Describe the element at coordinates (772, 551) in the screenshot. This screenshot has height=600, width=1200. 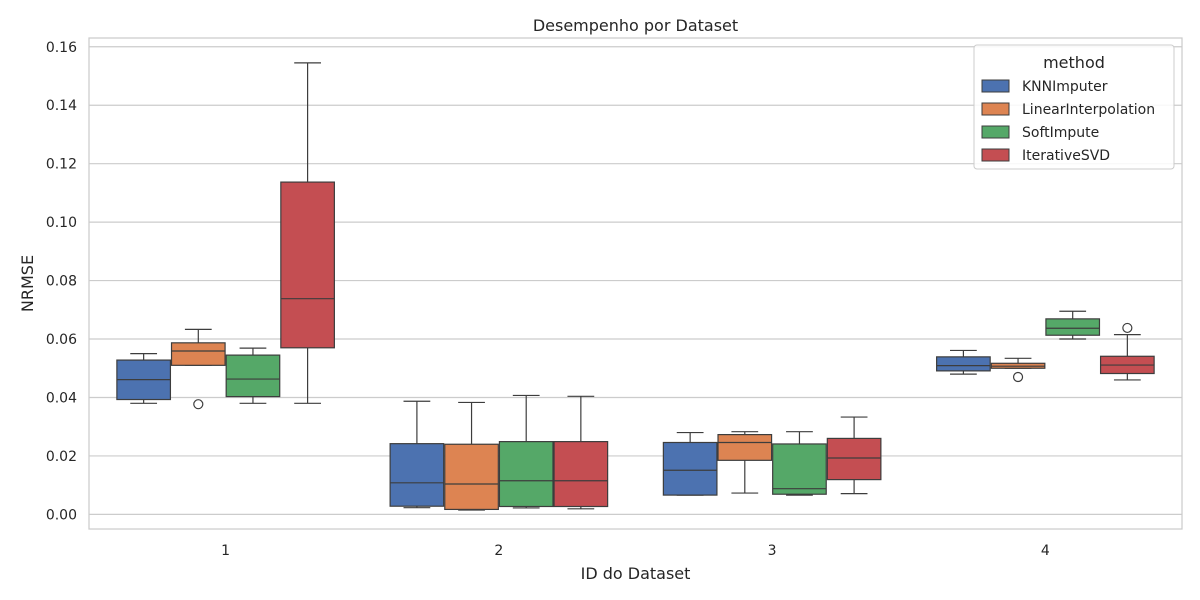
I see `x-tick-label: 3` at that location.